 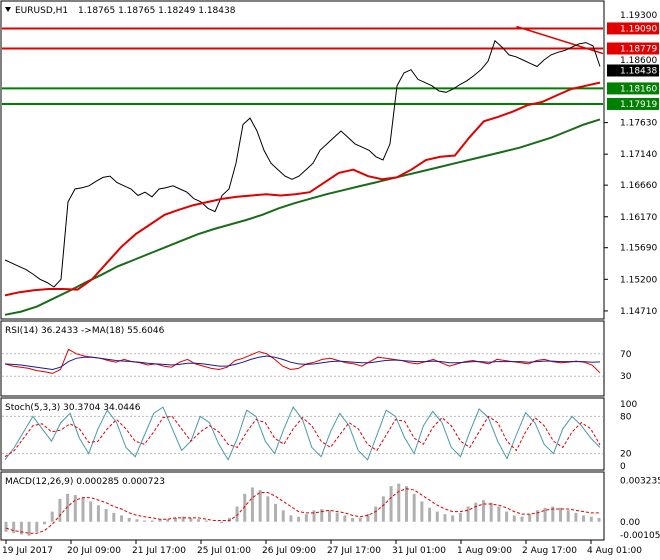 I want to click on trend-line, so click(x=560, y=40).